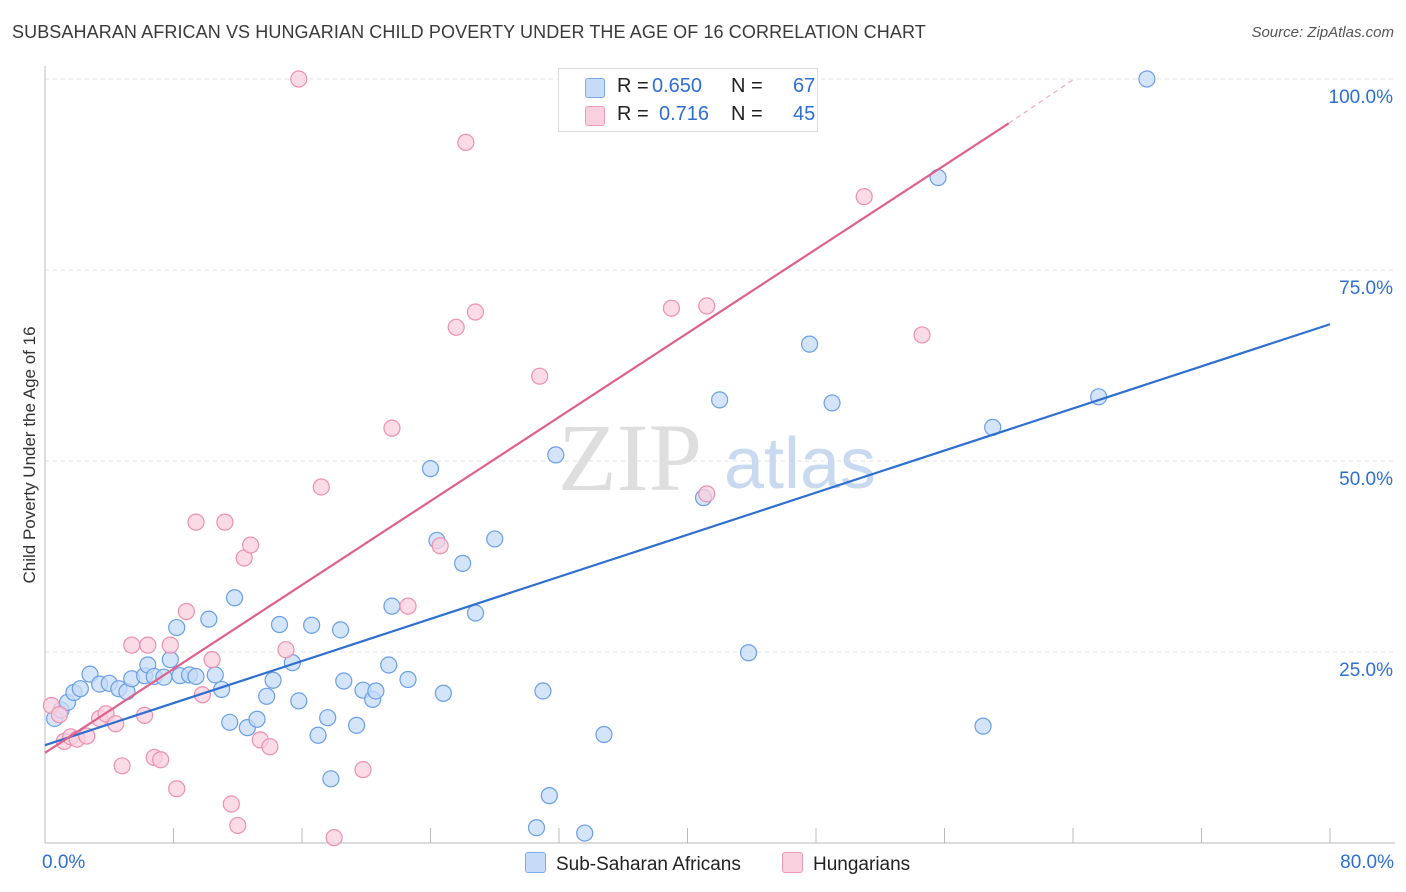 The height and width of the screenshot is (892, 1406). What do you see at coordinates (29, 455) in the screenshot?
I see `y-axis-title: Child Poverty Under the Age of 16` at bounding box center [29, 455].